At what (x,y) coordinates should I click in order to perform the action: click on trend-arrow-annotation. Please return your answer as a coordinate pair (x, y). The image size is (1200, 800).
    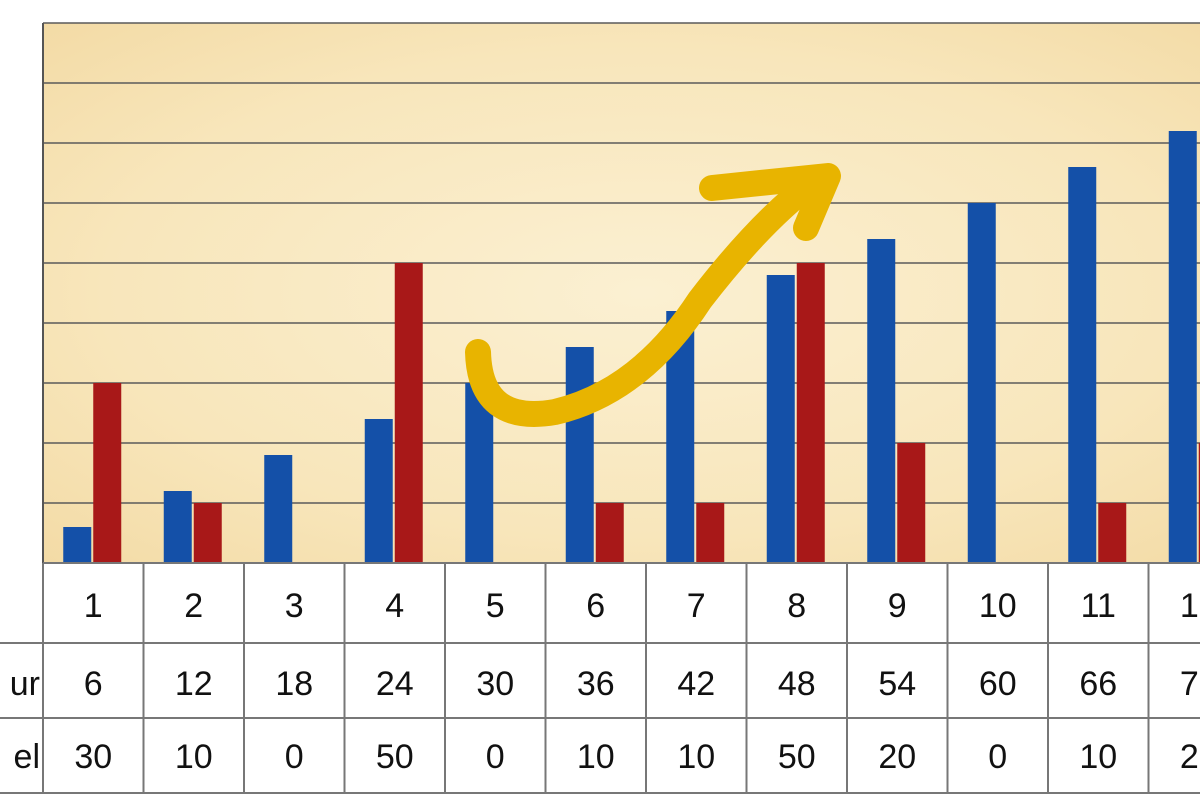
    Looking at the image, I should click on (653, 295).